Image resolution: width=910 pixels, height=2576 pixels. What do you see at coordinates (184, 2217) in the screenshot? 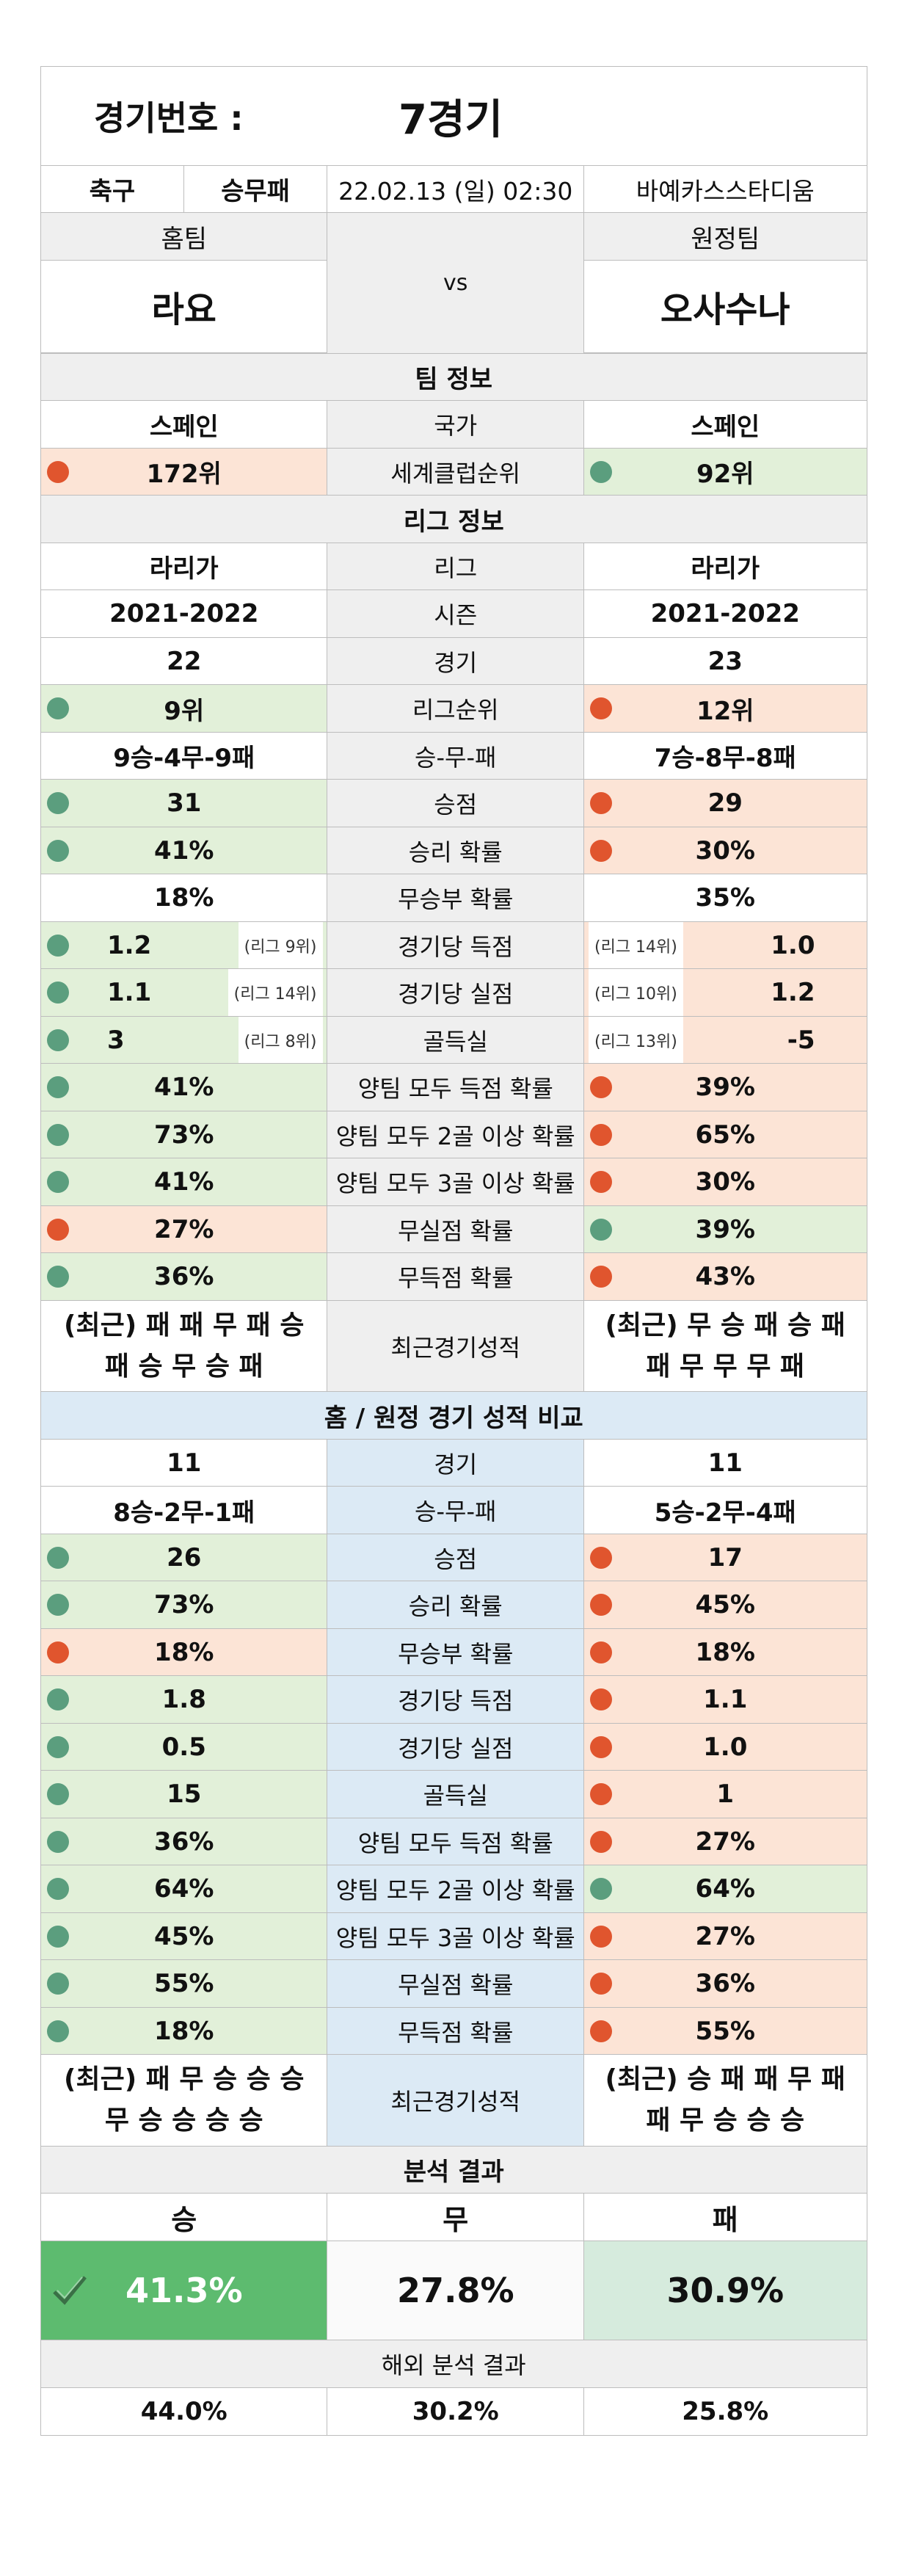
I see `win-label: 승` at bounding box center [184, 2217].